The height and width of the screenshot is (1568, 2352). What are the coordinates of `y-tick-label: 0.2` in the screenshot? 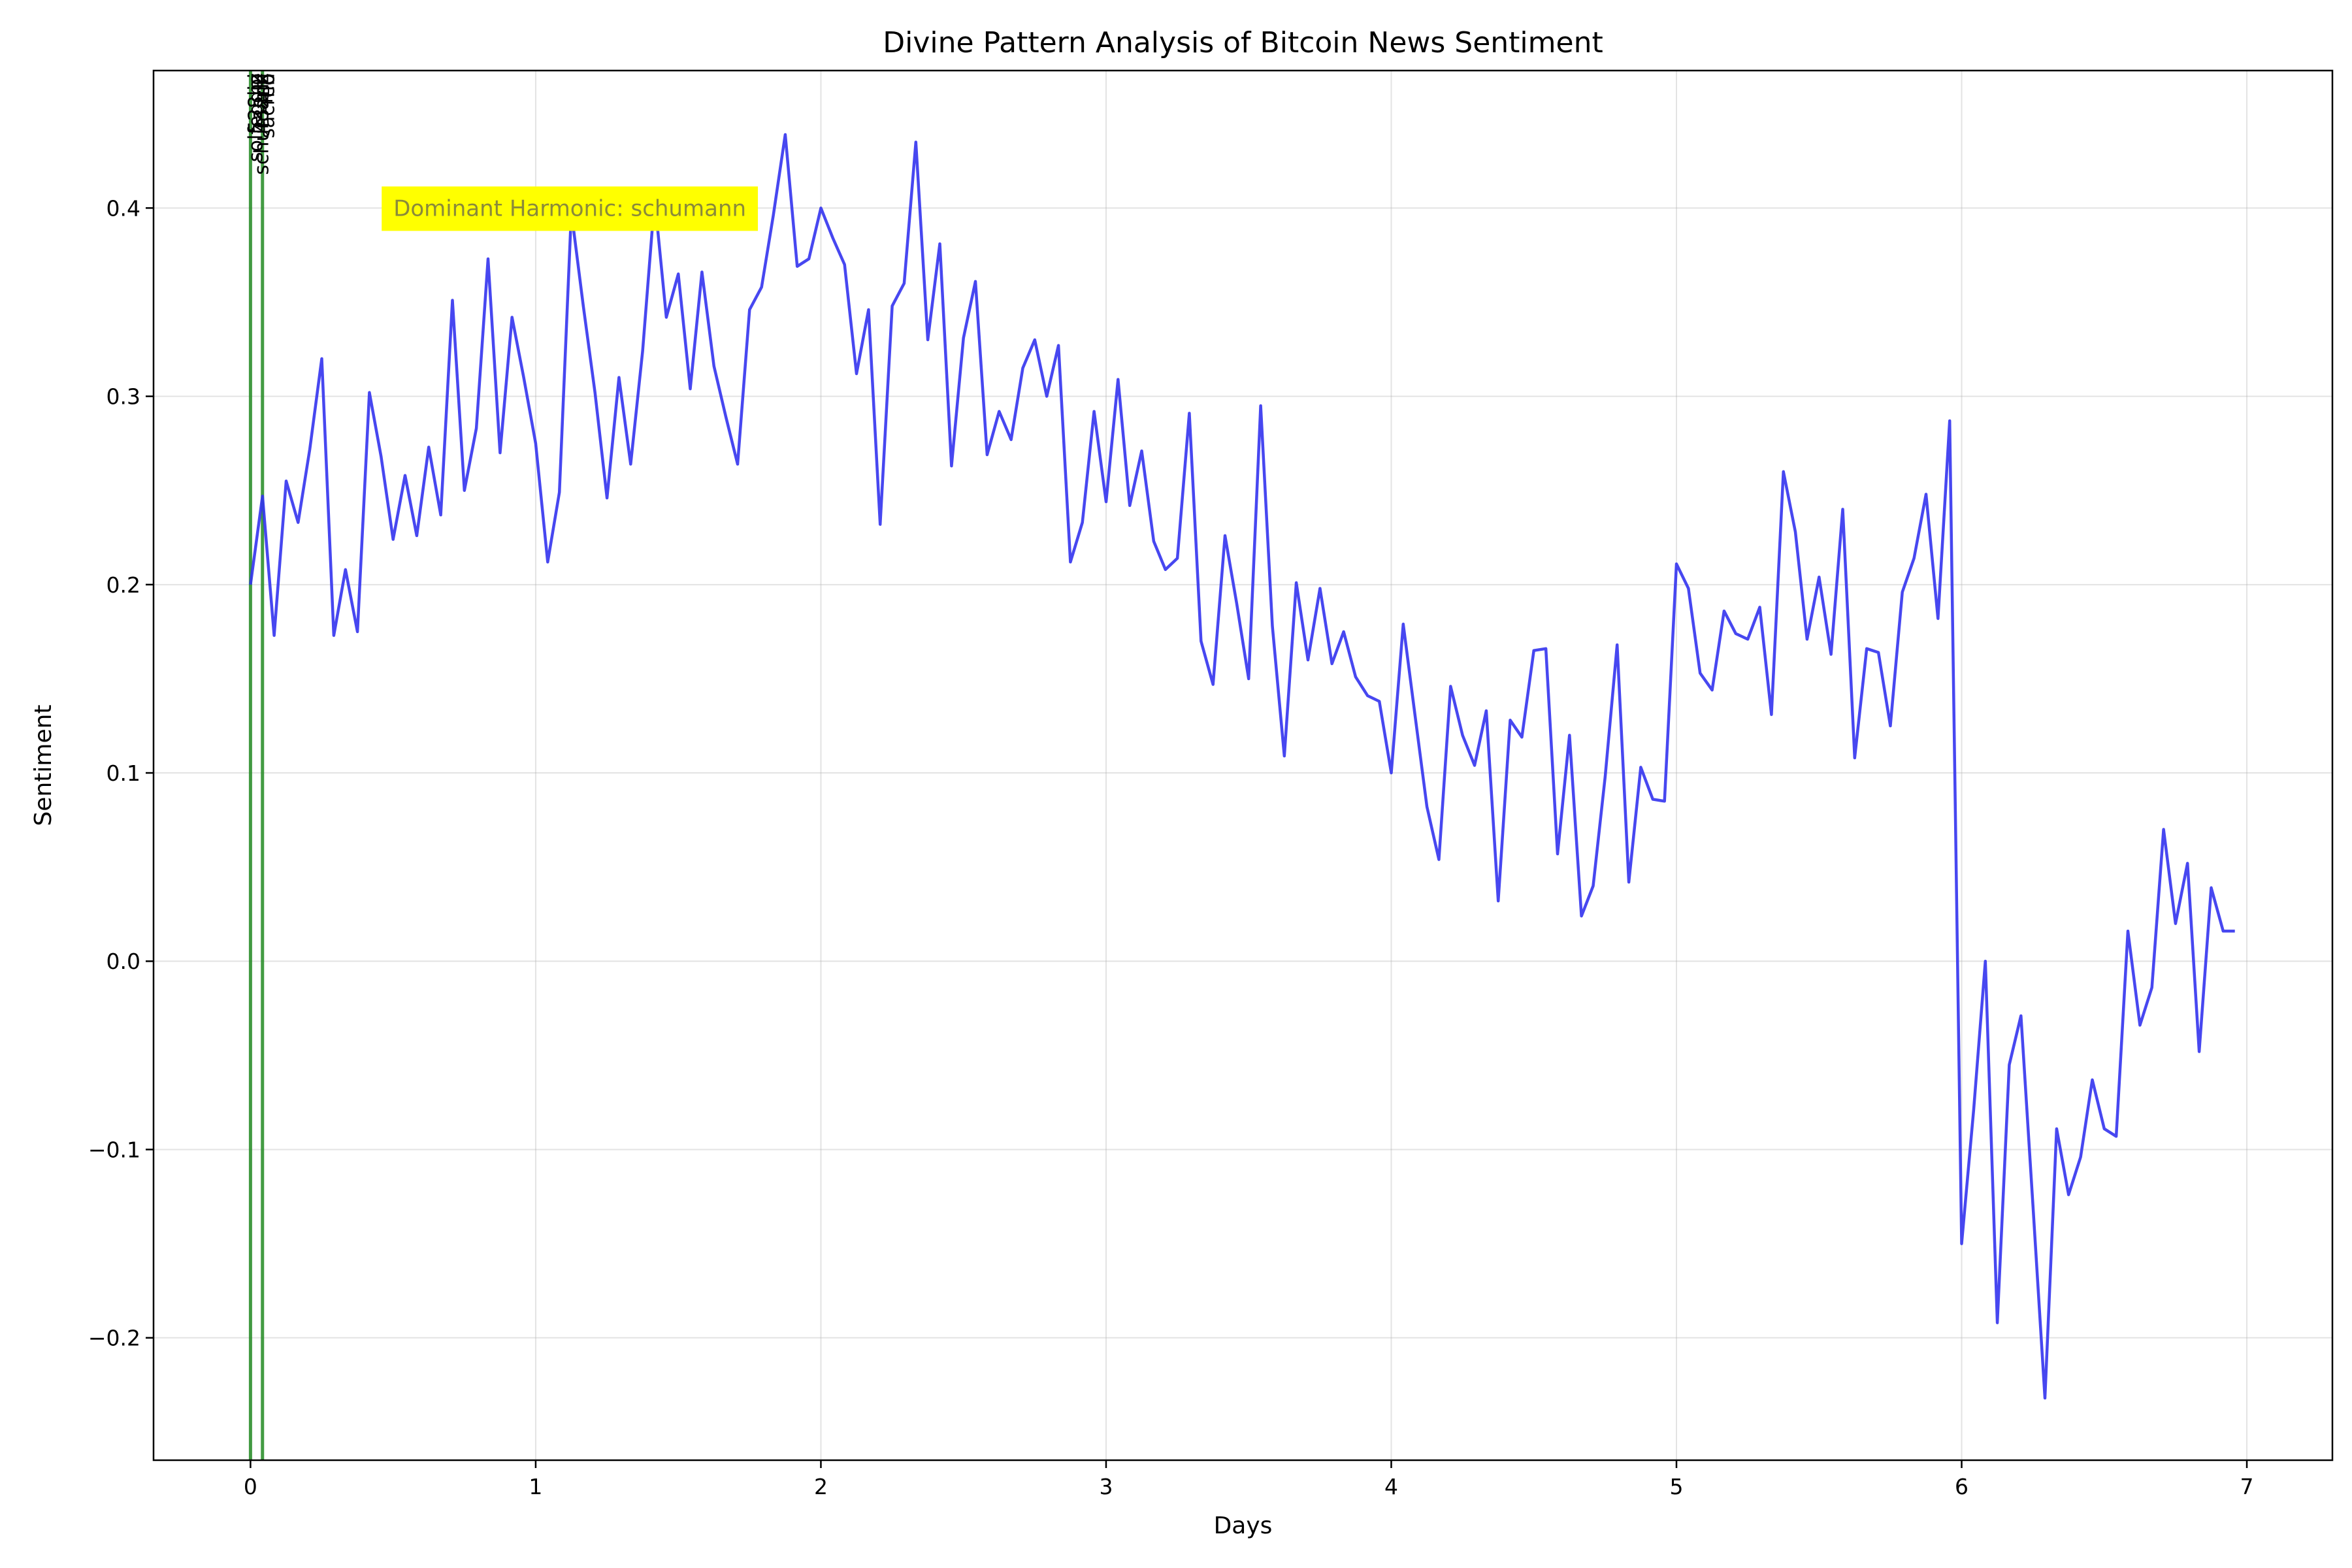 It's located at (123, 585).